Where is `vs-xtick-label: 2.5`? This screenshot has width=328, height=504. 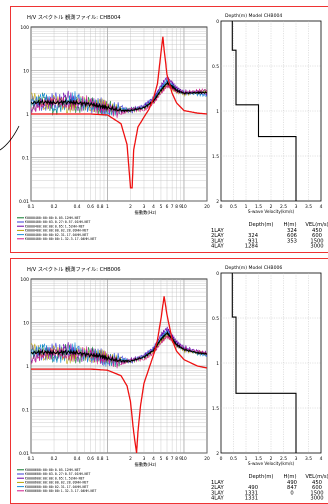
vs-xtick-label: 2.5 is located at coordinates (283, 459).